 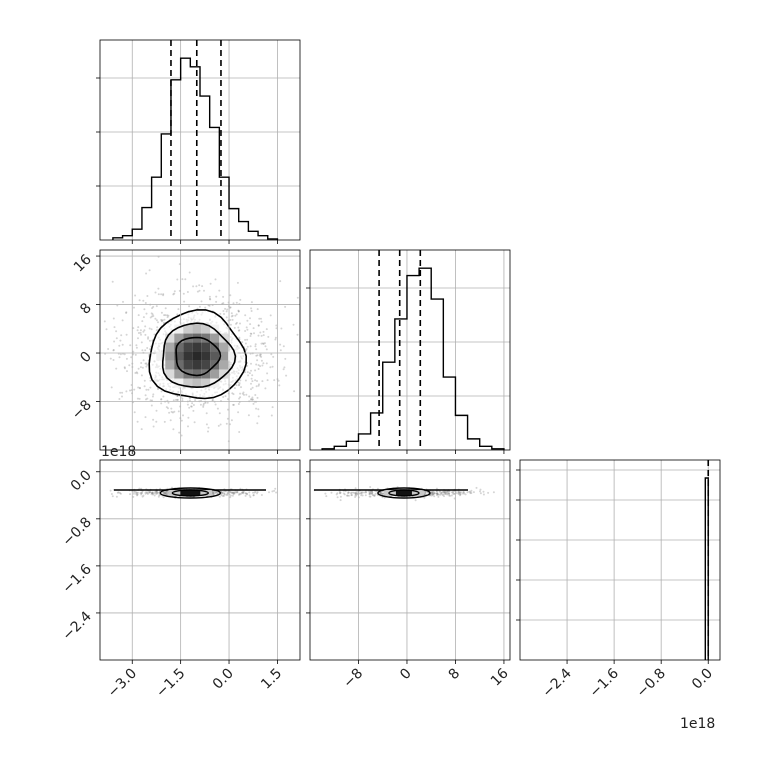 What do you see at coordinates (500, 677) in the screenshot?
I see `panel-1-2-xtick-label-3: 16` at bounding box center [500, 677].